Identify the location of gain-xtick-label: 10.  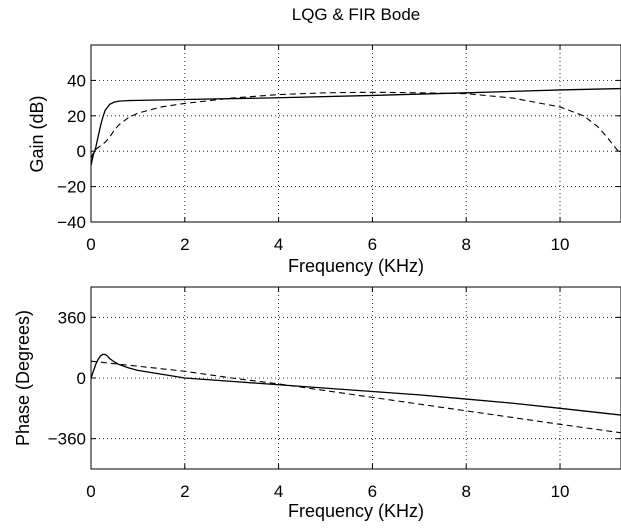
(560, 244).